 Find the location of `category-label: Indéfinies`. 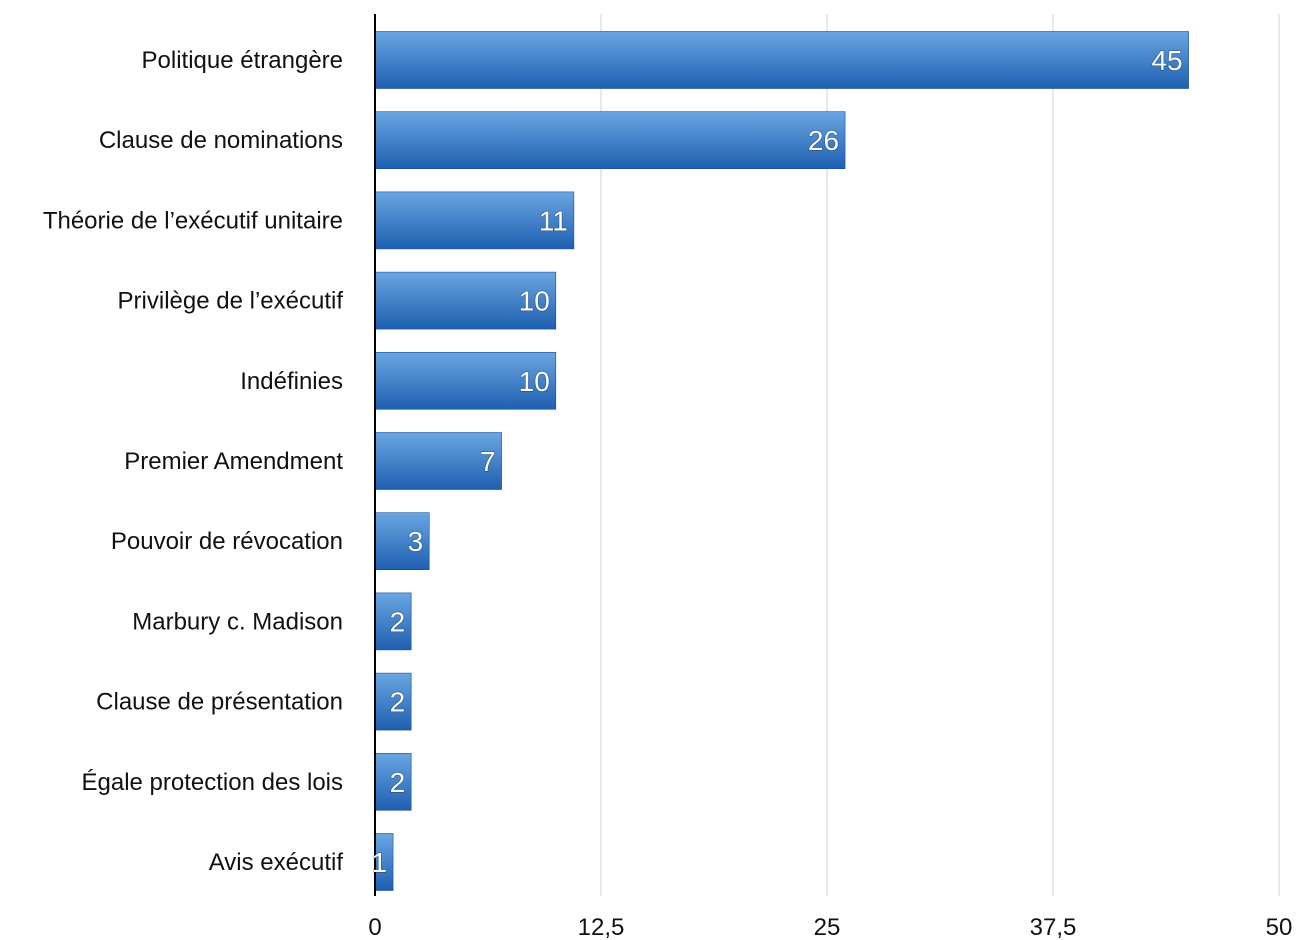

category-label: Indéfinies is located at coordinates (291, 381).